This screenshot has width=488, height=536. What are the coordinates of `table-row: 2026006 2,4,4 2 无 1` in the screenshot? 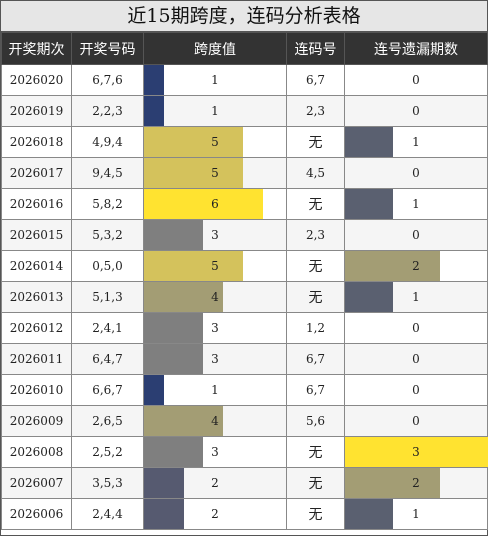 It's located at (244, 514).